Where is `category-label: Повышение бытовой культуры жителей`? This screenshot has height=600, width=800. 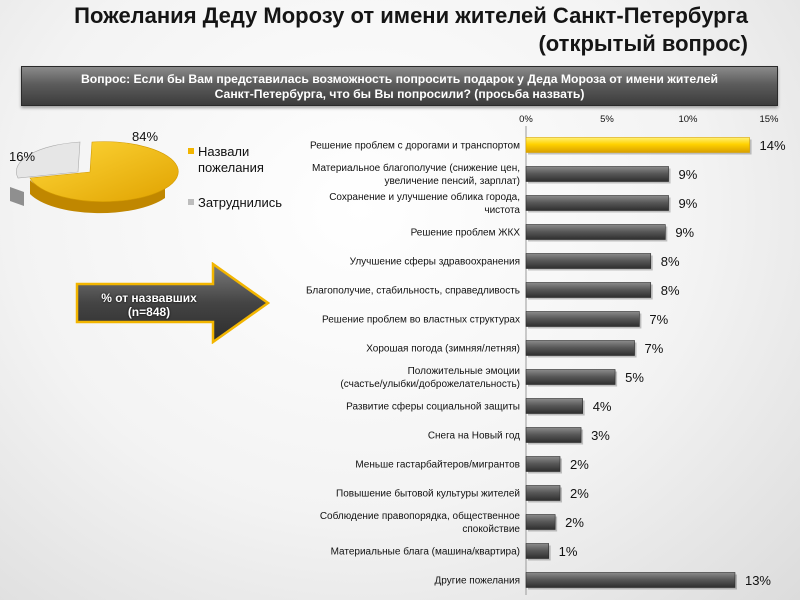 category-label: Повышение бытовой культуры жителей is located at coordinates (428, 494).